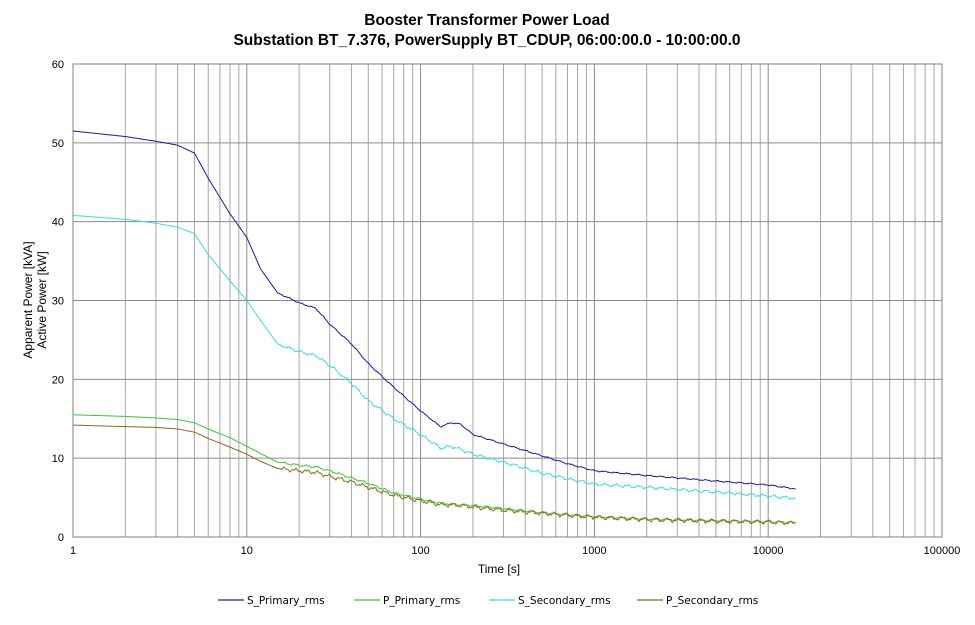  Describe the element at coordinates (42, 299) in the screenshot. I see `y-axis-label-active: Active Power [kW]` at that location.